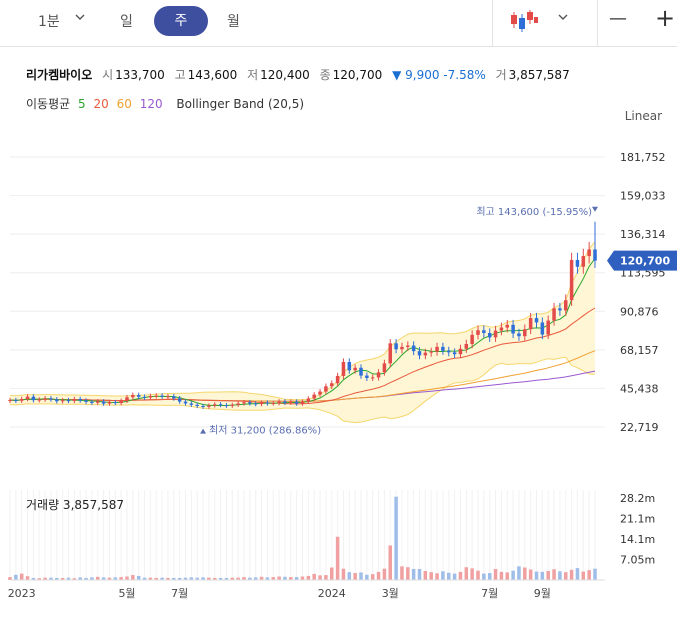 This screenshot has width=677, height=625. I want to click on max-price-annotation: 최고 143,600 (-15.95%), so click(534, 212).